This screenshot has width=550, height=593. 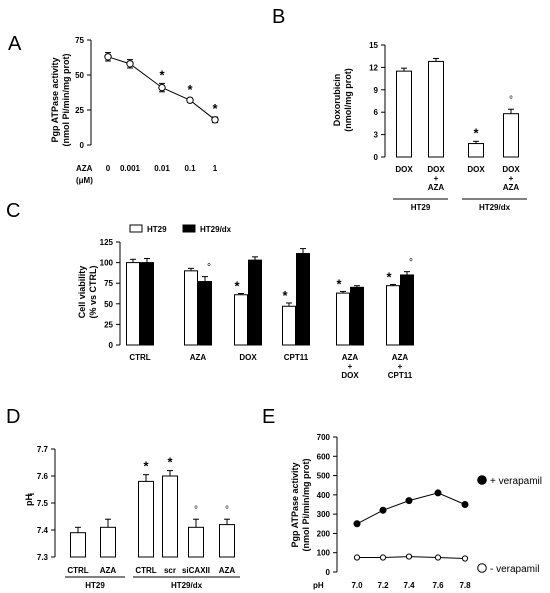 I want to click on panel-b-significance-mark: °, so click(x=511, y=100).